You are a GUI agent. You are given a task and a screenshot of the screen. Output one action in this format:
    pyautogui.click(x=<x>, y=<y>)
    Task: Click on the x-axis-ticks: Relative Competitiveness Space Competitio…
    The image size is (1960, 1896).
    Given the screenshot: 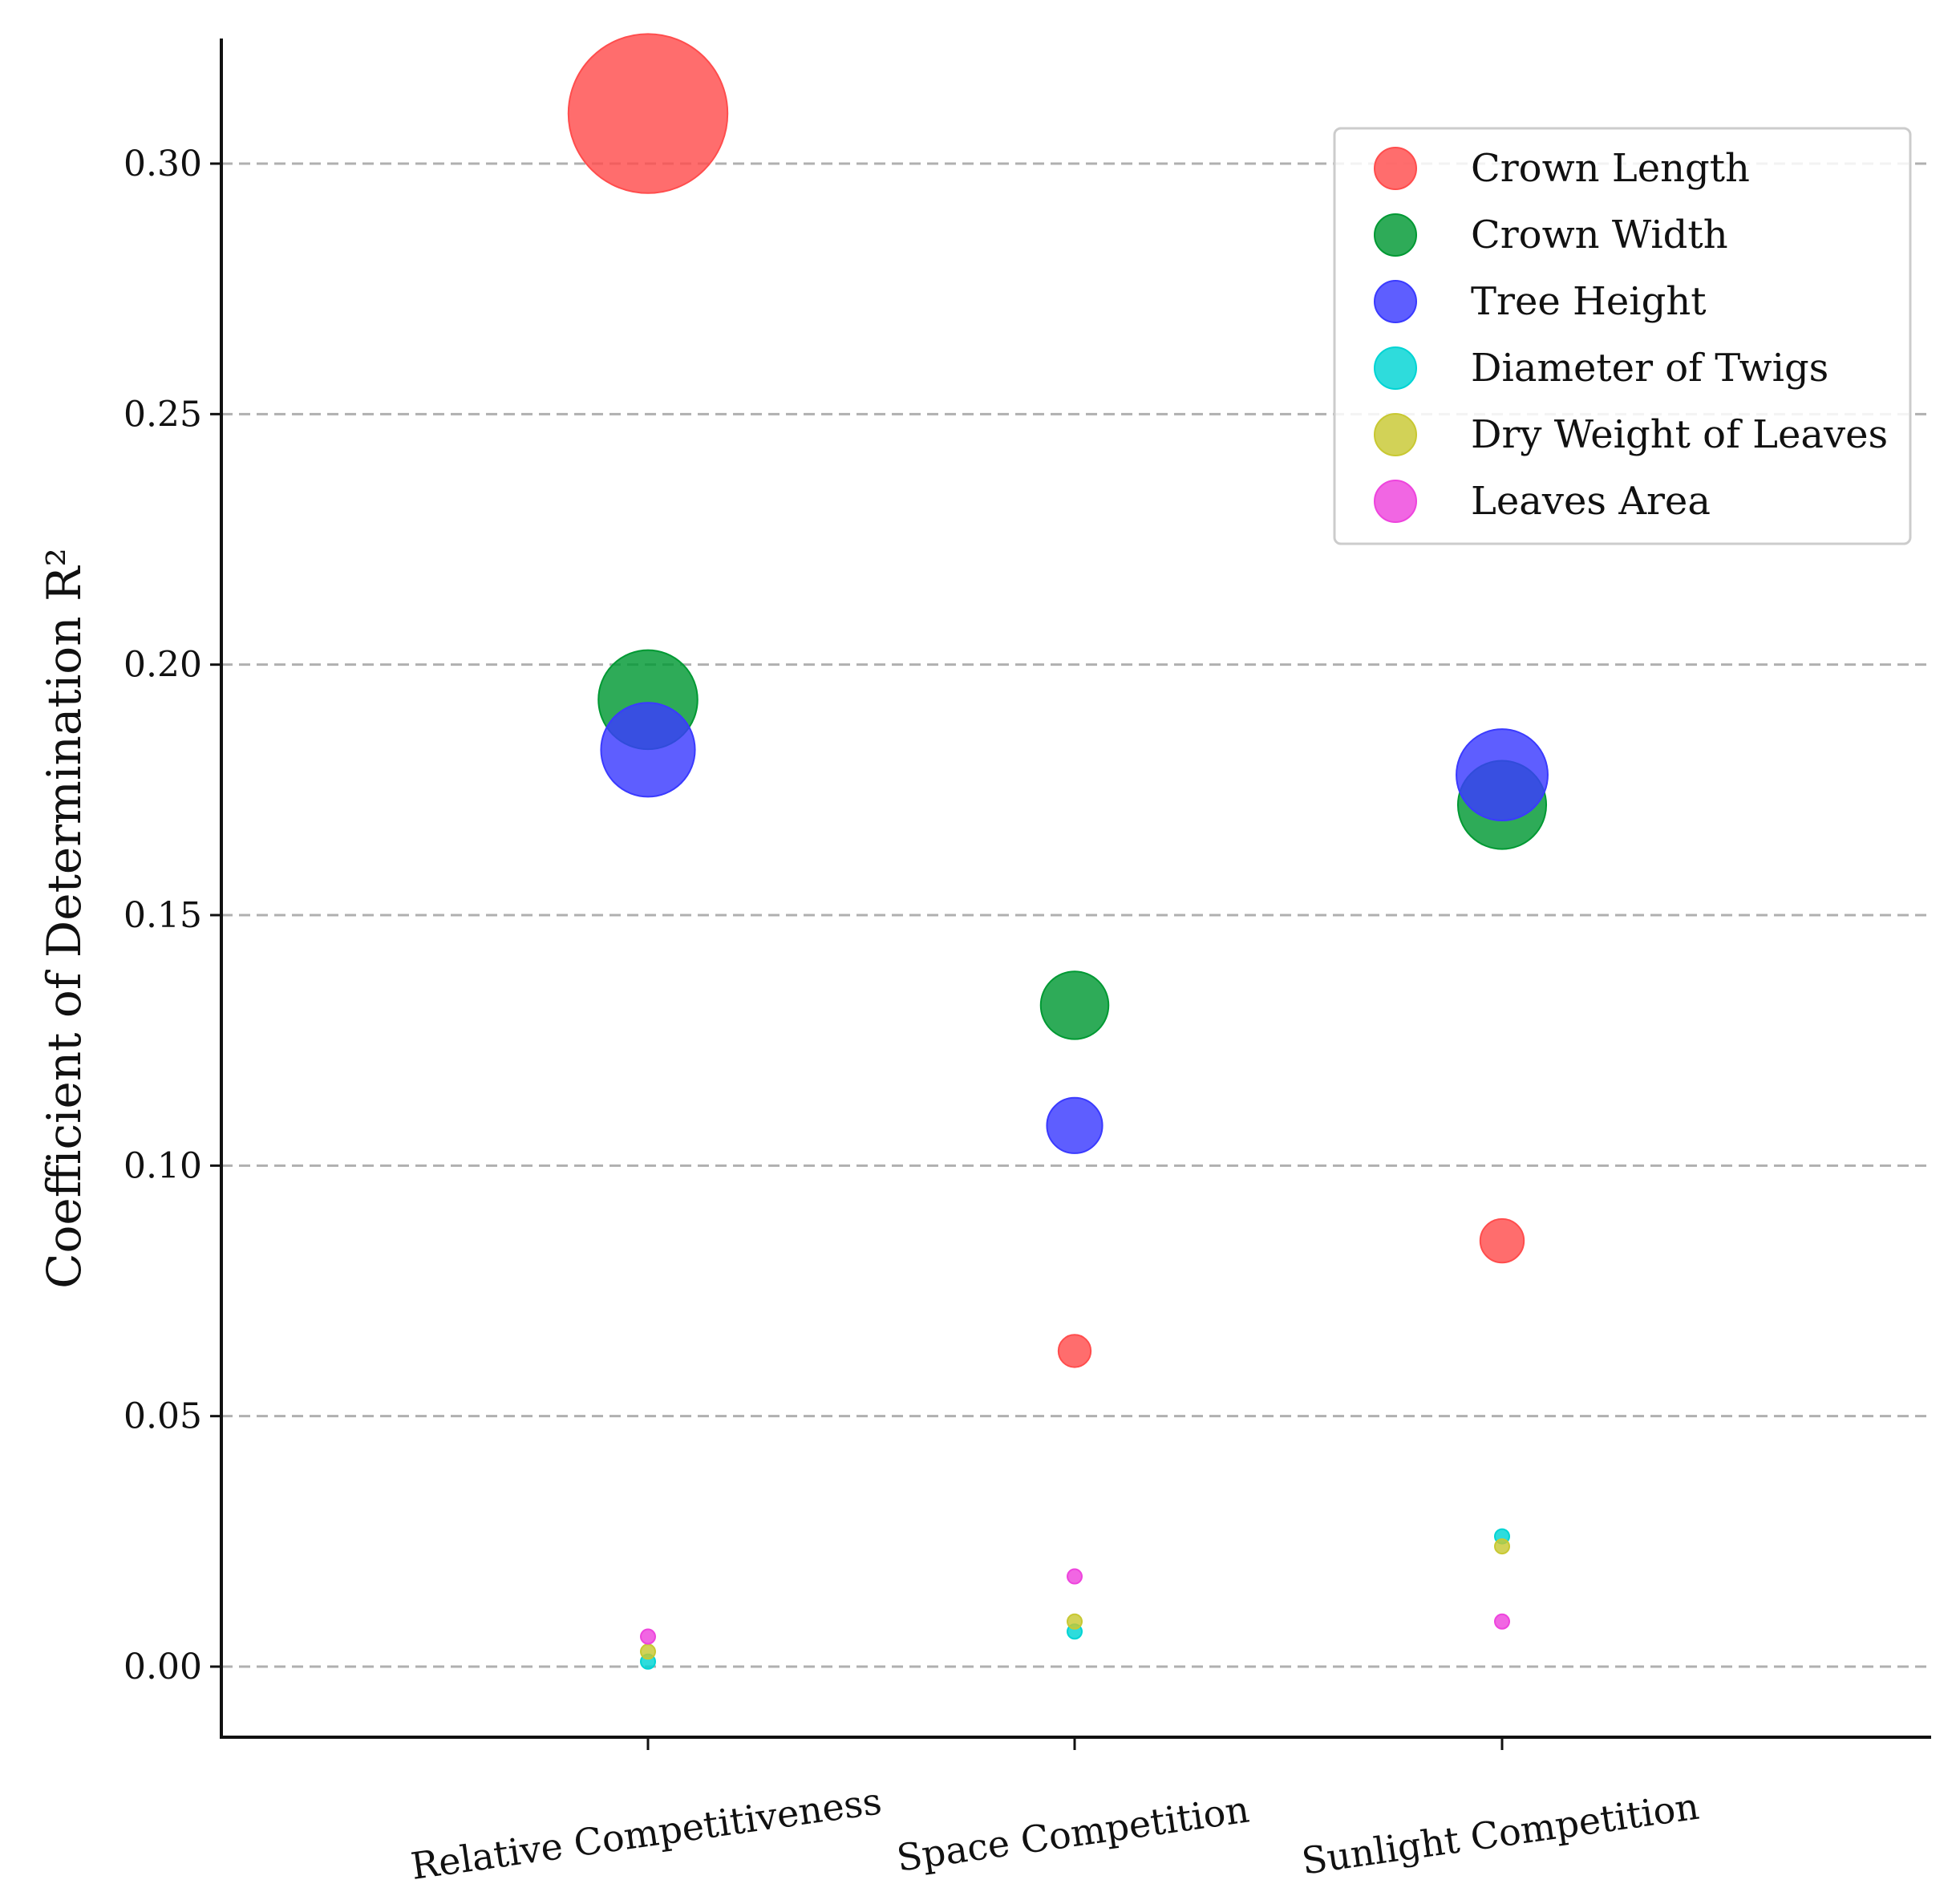 What is the action you would take?
    pyautogui.click(x=1055, y=1812)
    